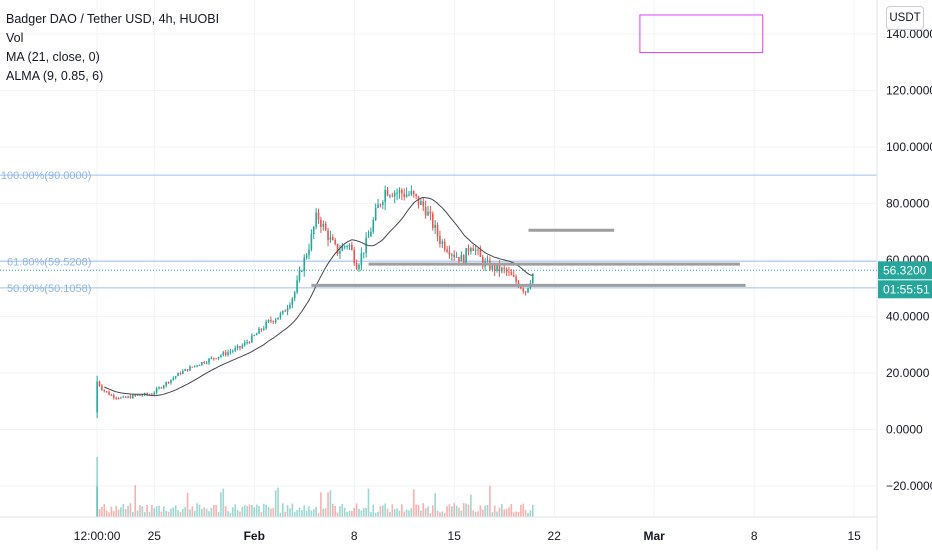  What do you see at coordinates (908, 373) in the screenshot?
I see `price-tick-label: 20.0000` at bounding box center [908, 373].